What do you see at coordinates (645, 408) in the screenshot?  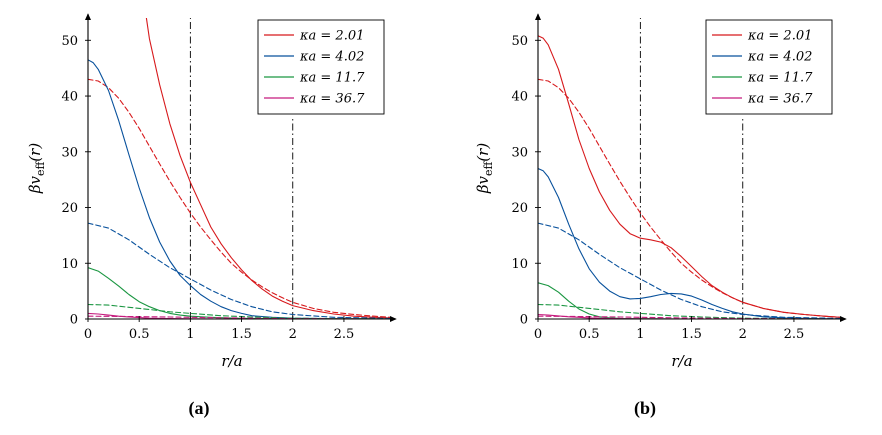 I see `panel-caption: (b)` at bounding box center [645, 408].